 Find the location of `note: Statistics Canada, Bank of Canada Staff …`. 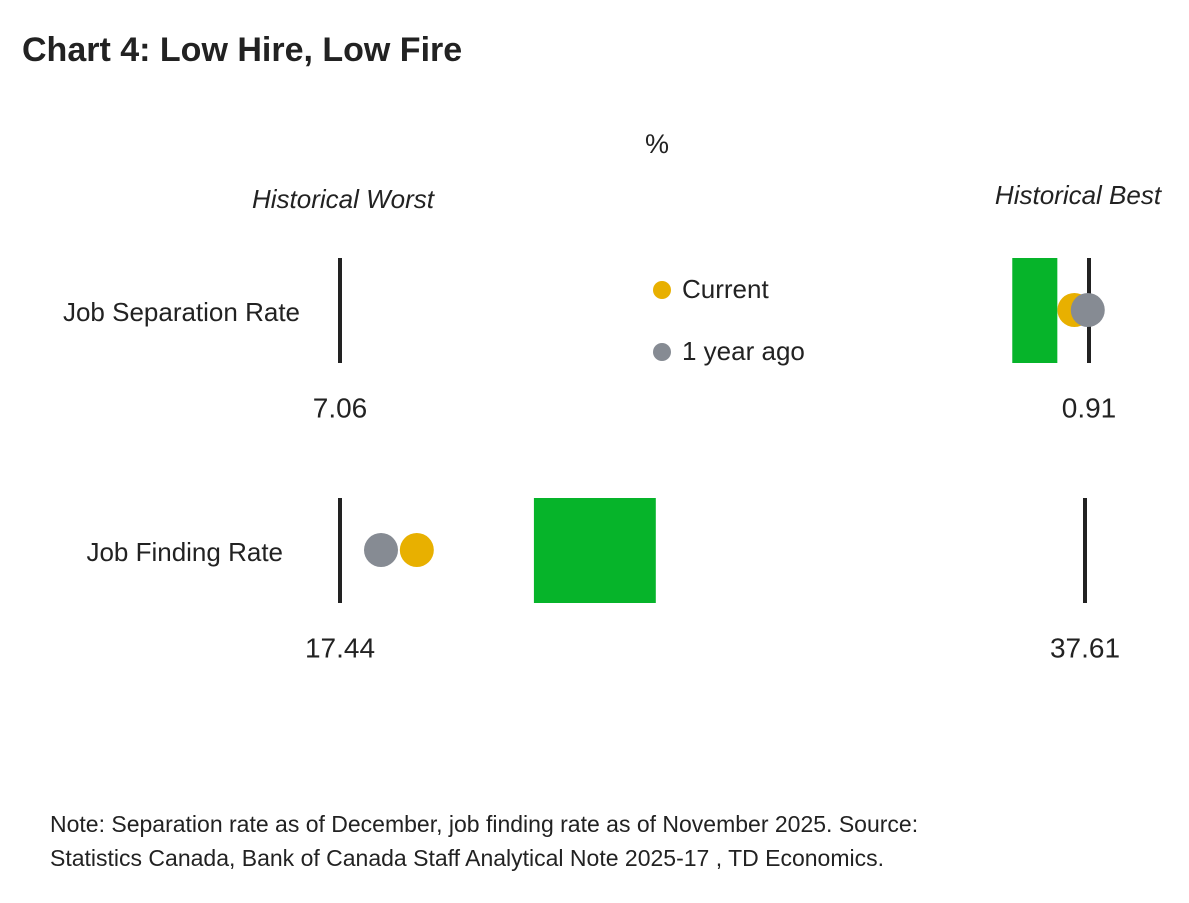

note: Statistics Canada, Bank of Canada Staff … is located at coordinates (467, 858).